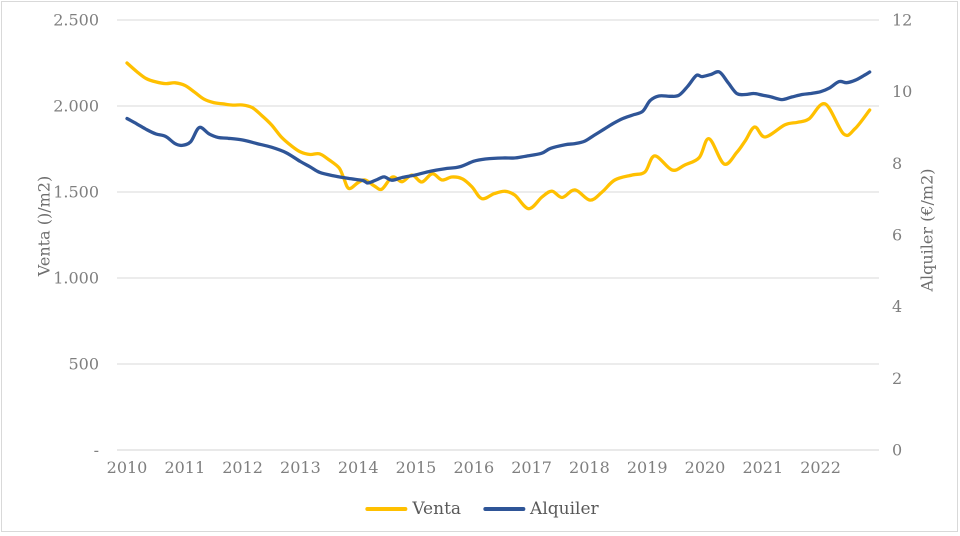 The height and width of the screenshot is (536, 960). I want to click on x-axis-tick-label: 2022, so click(820, 467).